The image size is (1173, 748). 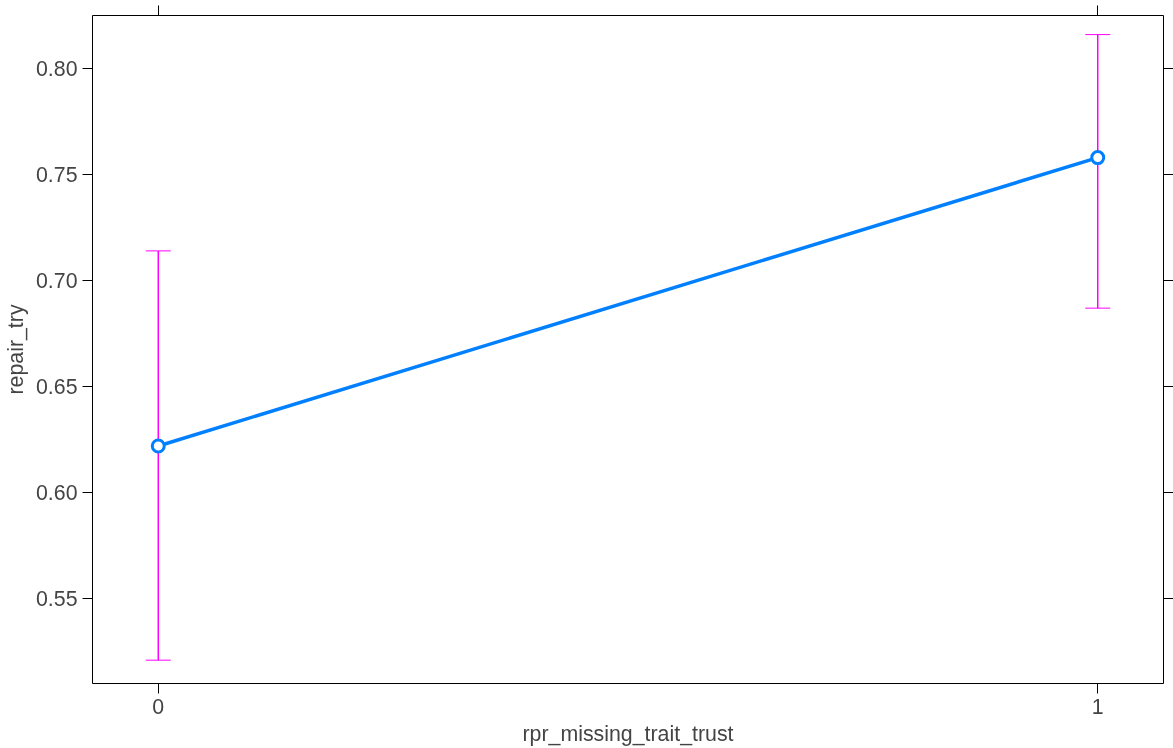 I want to click on y-tick-label: 0.60, so click(x=56, y=493).